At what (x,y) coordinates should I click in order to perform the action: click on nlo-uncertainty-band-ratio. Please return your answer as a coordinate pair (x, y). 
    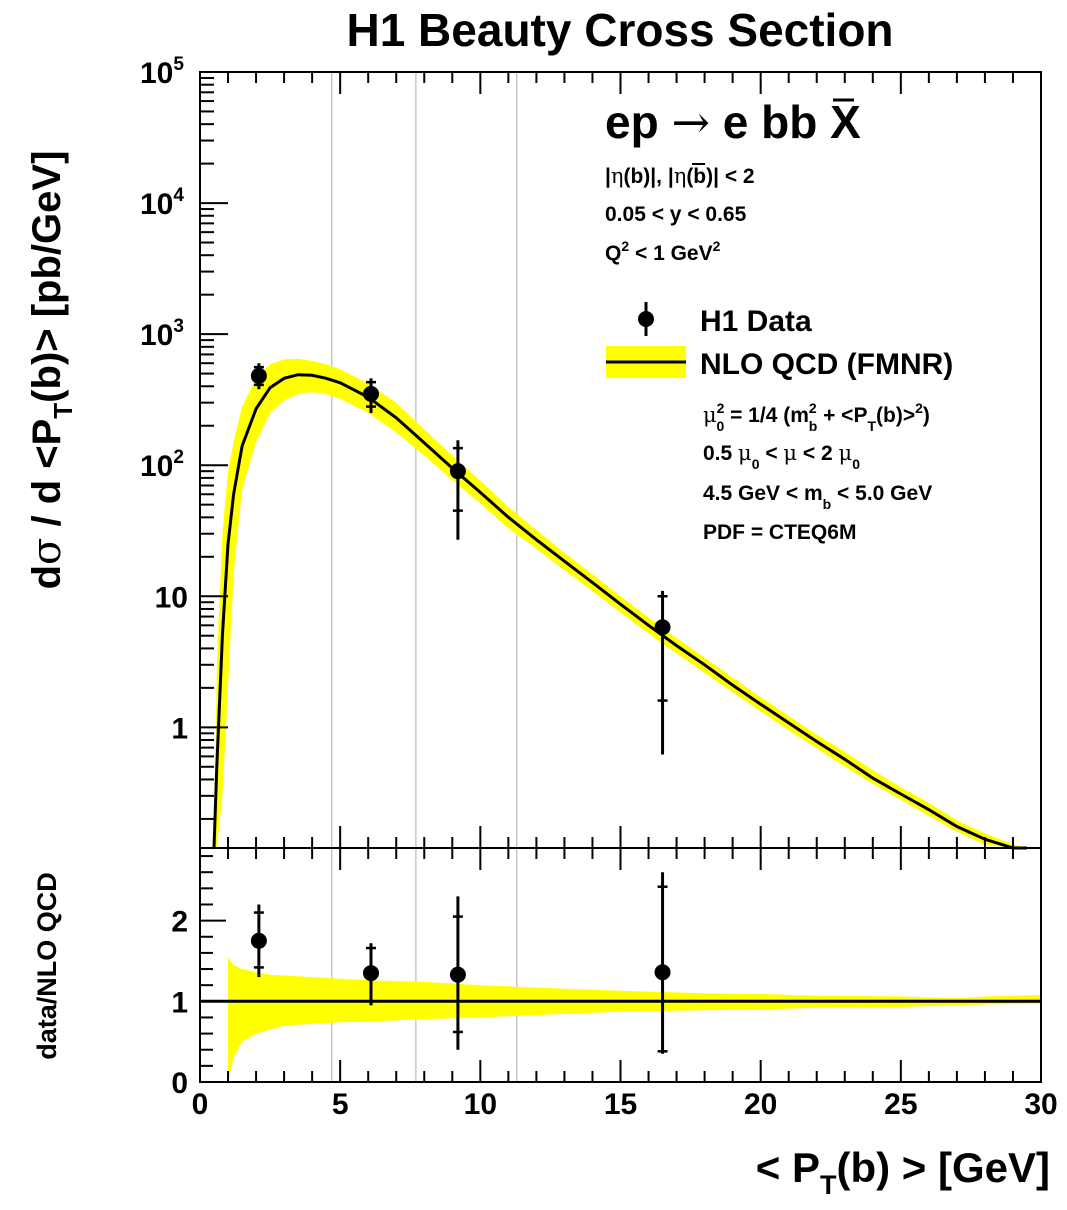
    Looking at the image, I should click on (634, 1019).